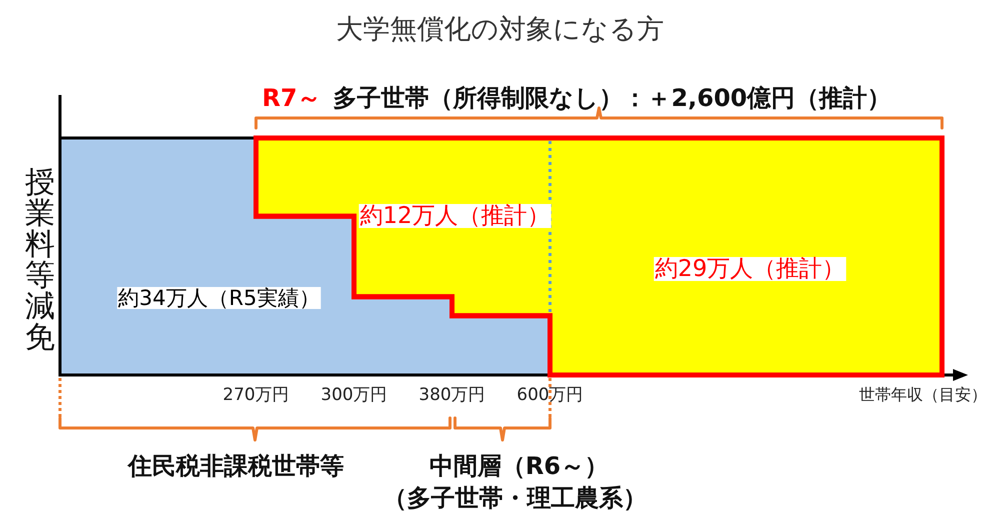 The width and height of the screenshot is (1000, 516). I want to click on annotation: 約12万人（推計）, so click(455, 216).